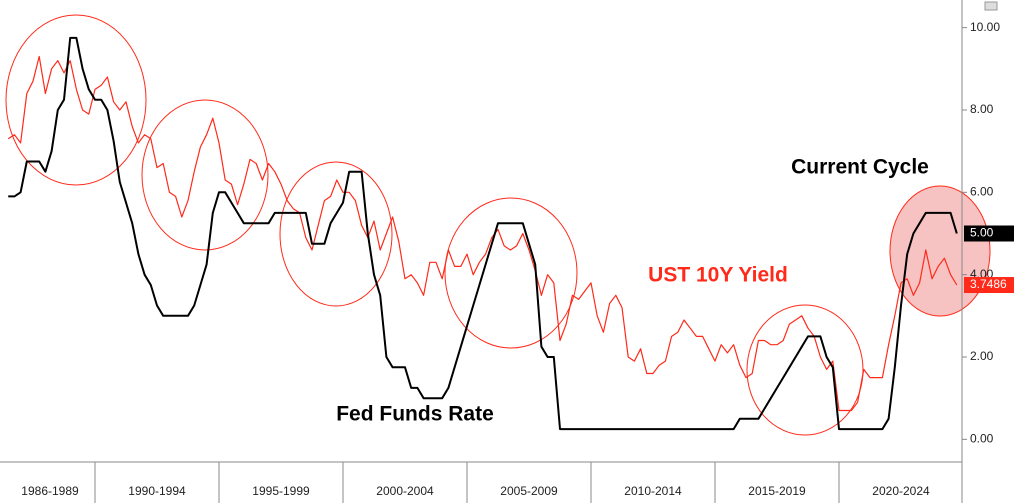  I want to click on x-tick-label: 2015-2019, so click(777, 491).